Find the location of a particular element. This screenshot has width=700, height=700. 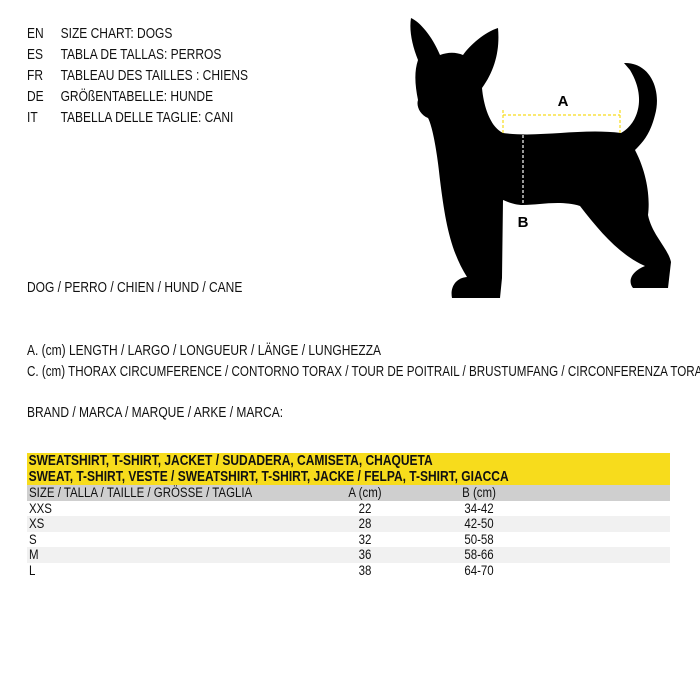

cell-b: 42-50 is located at coordinates (479, 523).